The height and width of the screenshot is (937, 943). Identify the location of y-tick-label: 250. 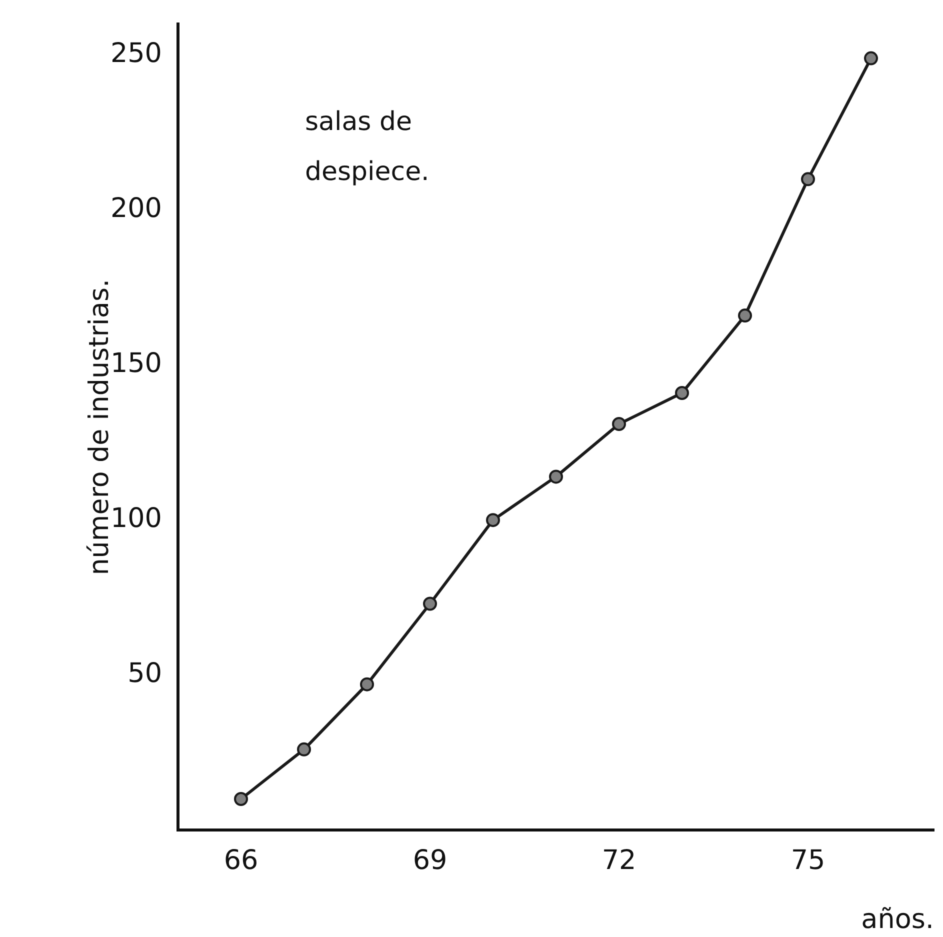
(136, 54).